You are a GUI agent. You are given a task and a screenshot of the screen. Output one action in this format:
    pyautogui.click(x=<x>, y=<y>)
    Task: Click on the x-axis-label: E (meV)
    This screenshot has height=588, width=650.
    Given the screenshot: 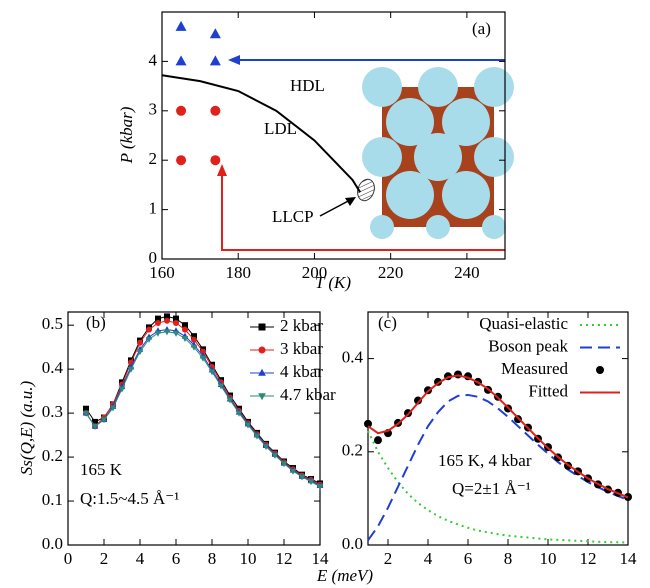 What is the action you would take?
    pyautogui.click(x=345, y=575)
    